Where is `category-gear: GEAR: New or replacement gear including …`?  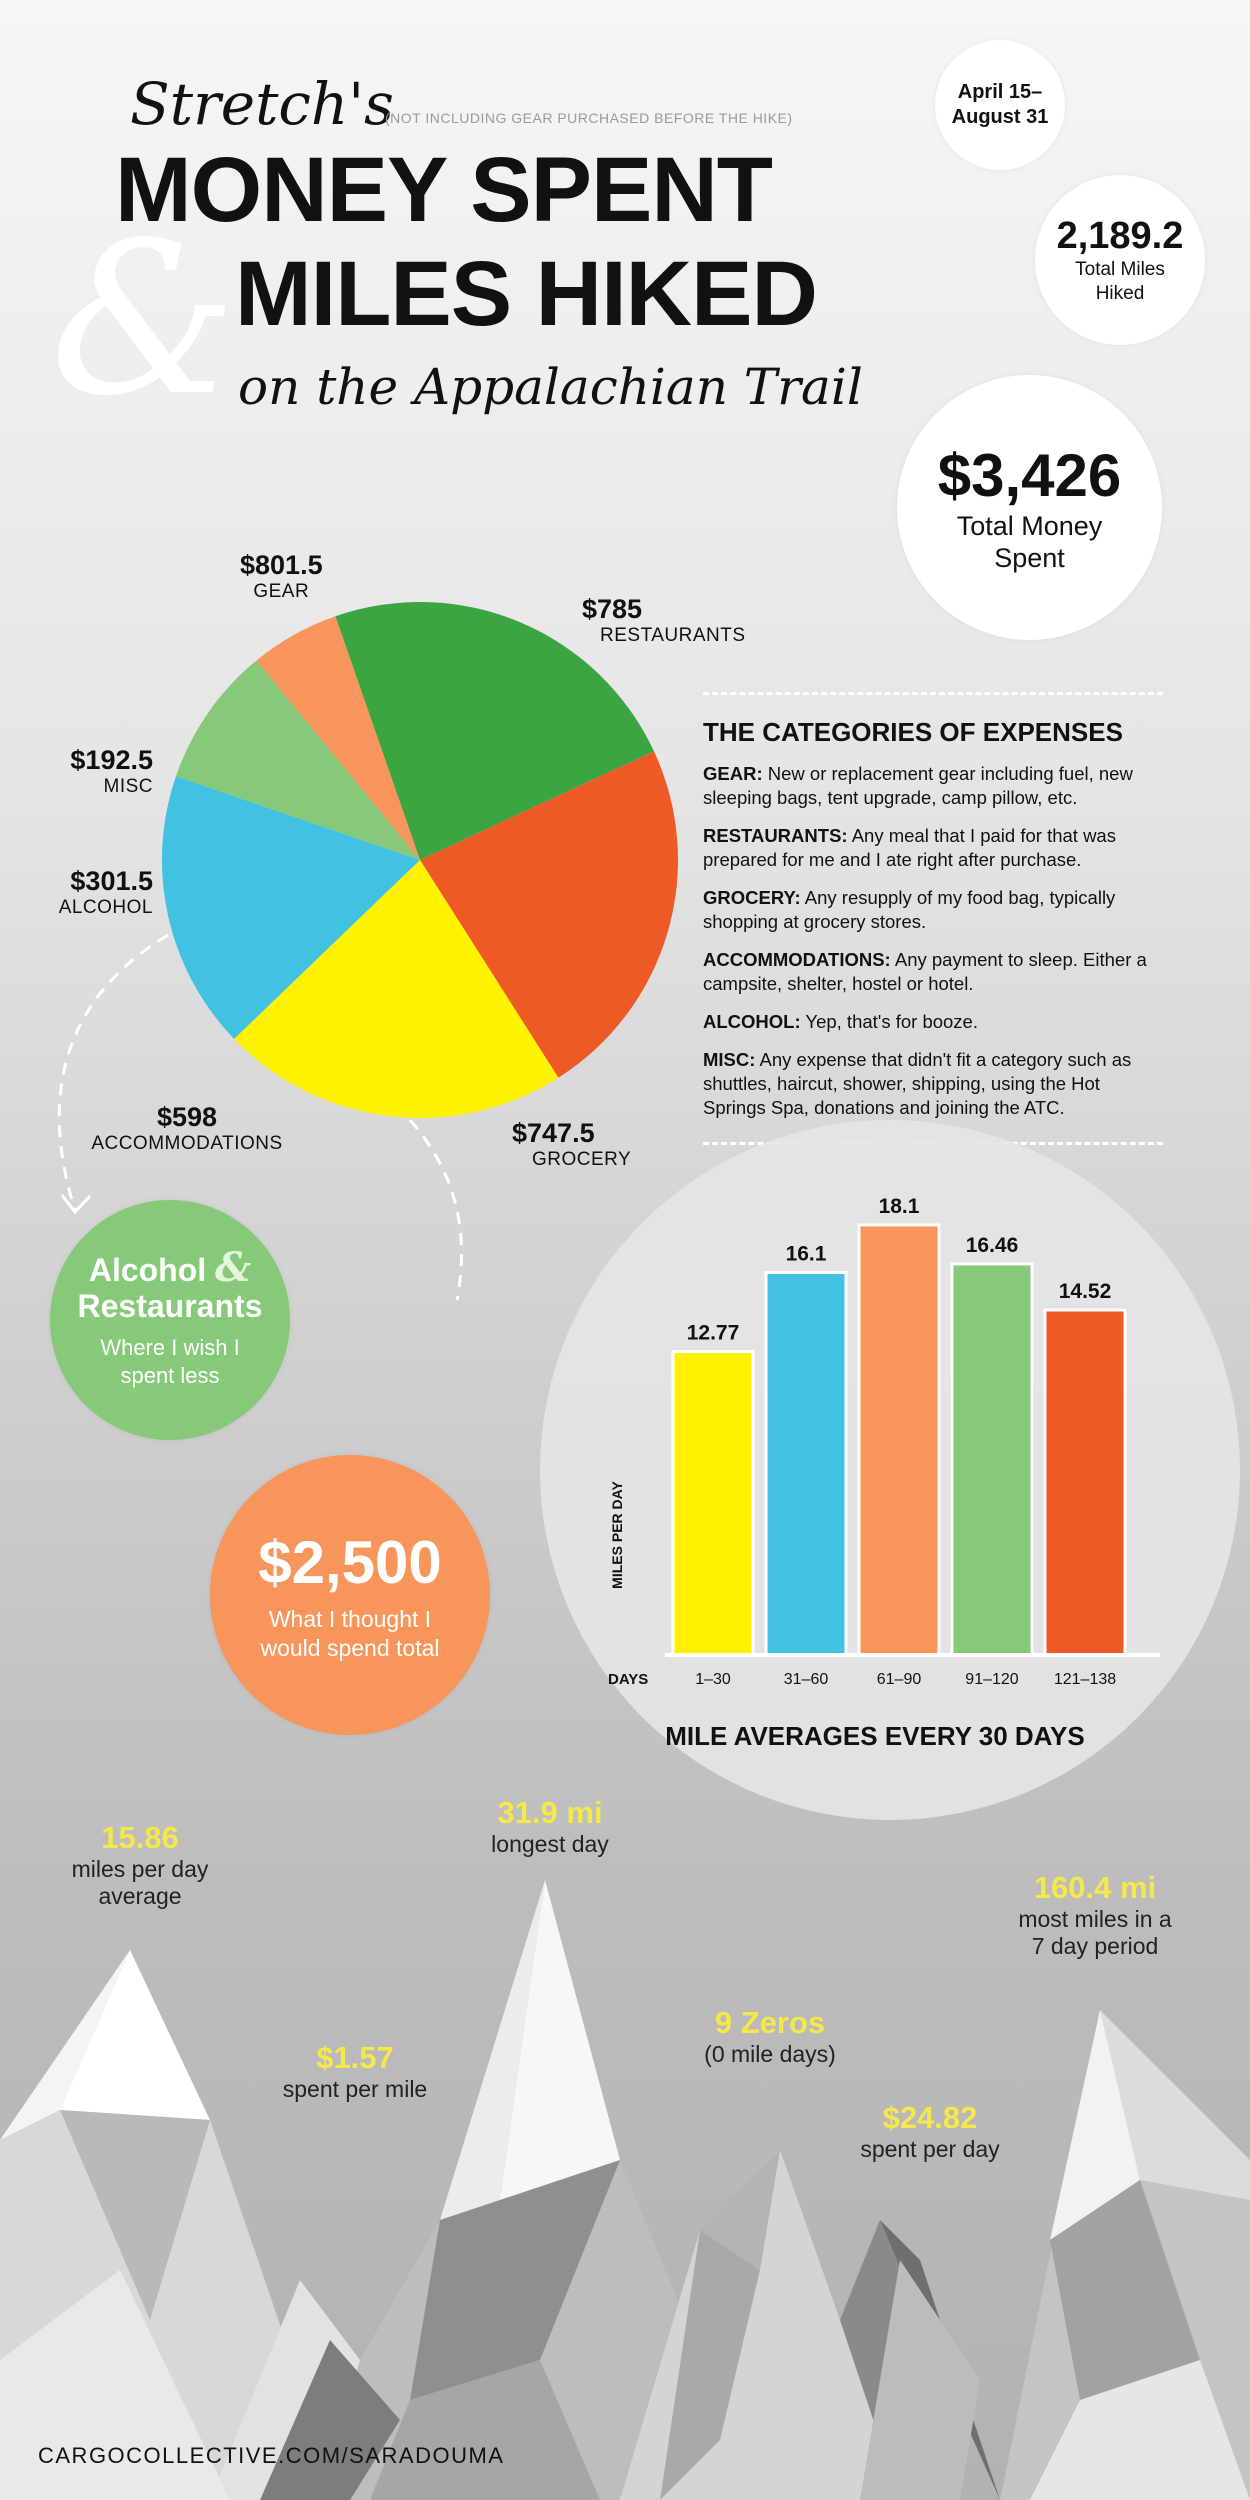
category-gear: GEAR: New or replacement gear including … is located at coordinates (933, 786).